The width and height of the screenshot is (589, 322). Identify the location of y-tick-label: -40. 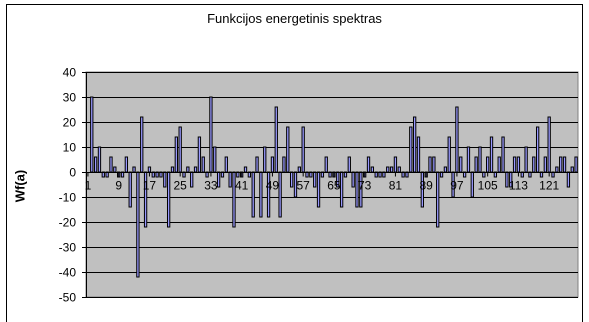
(68, 273).